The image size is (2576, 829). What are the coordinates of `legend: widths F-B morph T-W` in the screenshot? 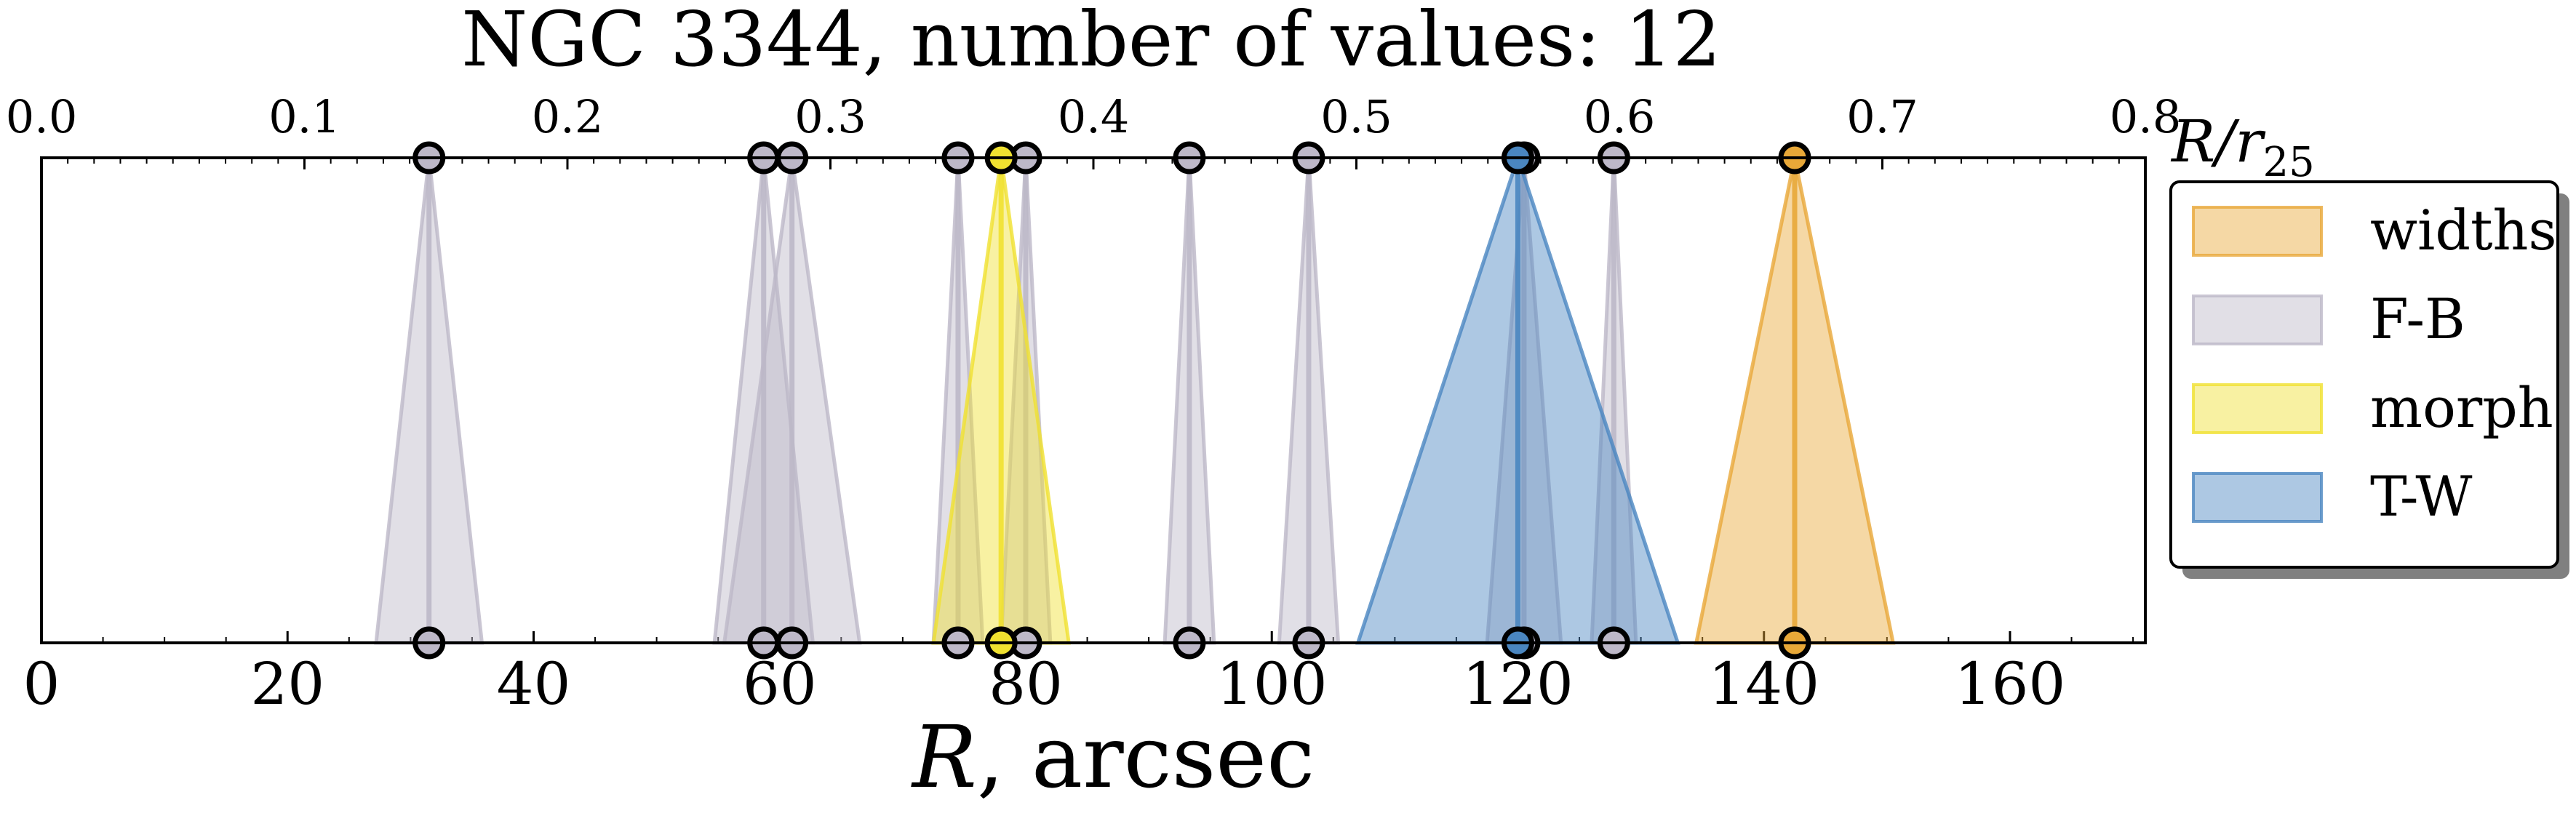 It's located at (2369, 380).